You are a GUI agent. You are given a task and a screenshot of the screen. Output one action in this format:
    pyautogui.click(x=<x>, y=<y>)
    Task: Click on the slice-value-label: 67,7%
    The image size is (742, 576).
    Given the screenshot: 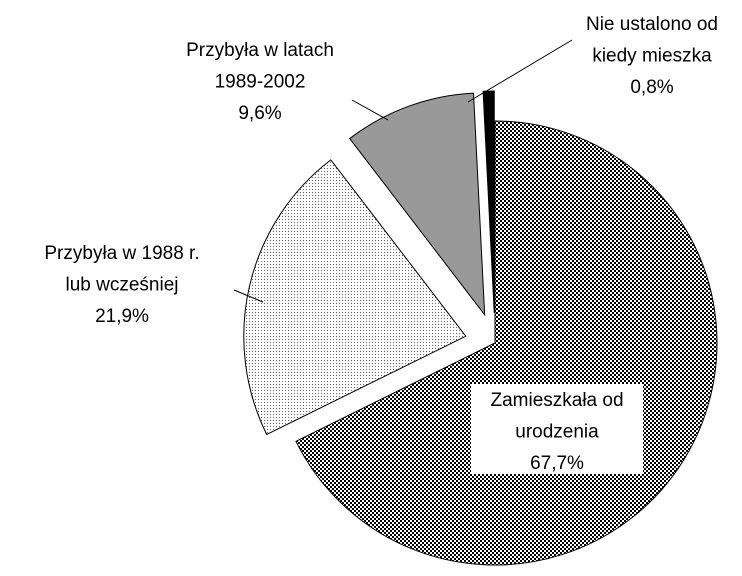 What is the action you would take?
    pyautogui.click(x=557, y=463)
    